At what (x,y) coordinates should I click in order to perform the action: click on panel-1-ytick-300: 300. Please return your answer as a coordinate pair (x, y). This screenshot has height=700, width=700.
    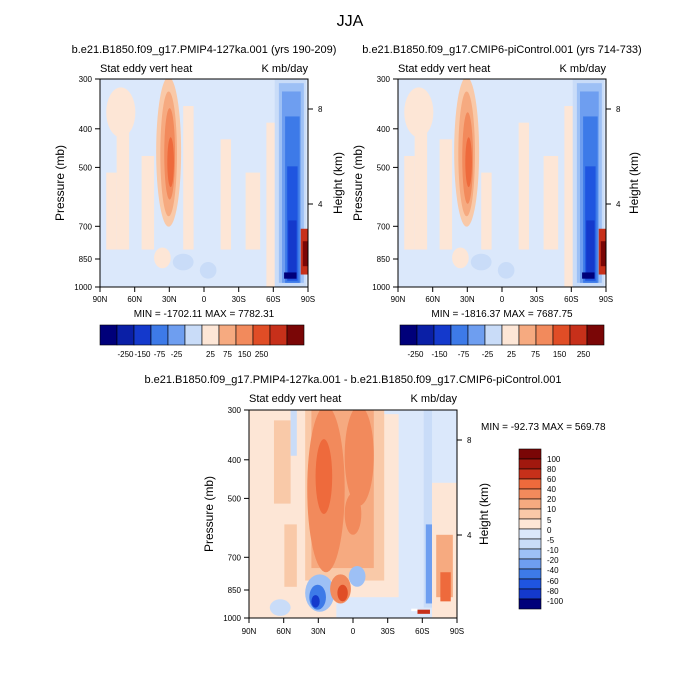
    Looking at the image, I should click on (89, 79).